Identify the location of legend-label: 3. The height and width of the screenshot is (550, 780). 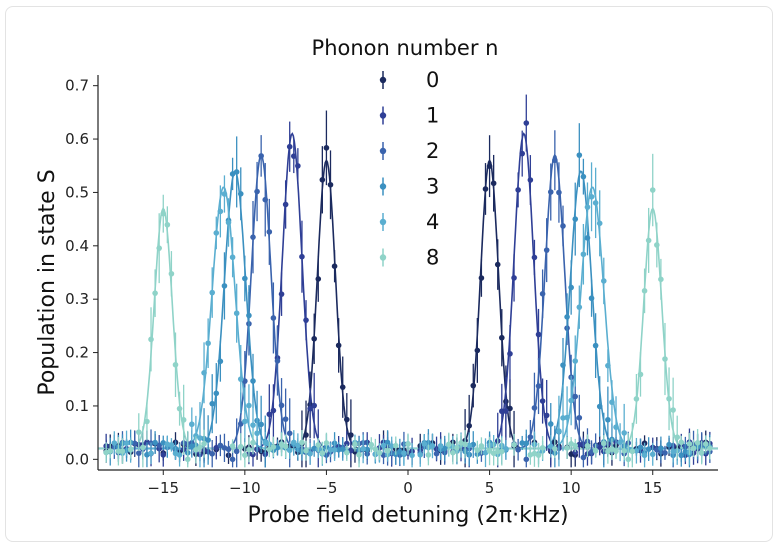
(432, 187).